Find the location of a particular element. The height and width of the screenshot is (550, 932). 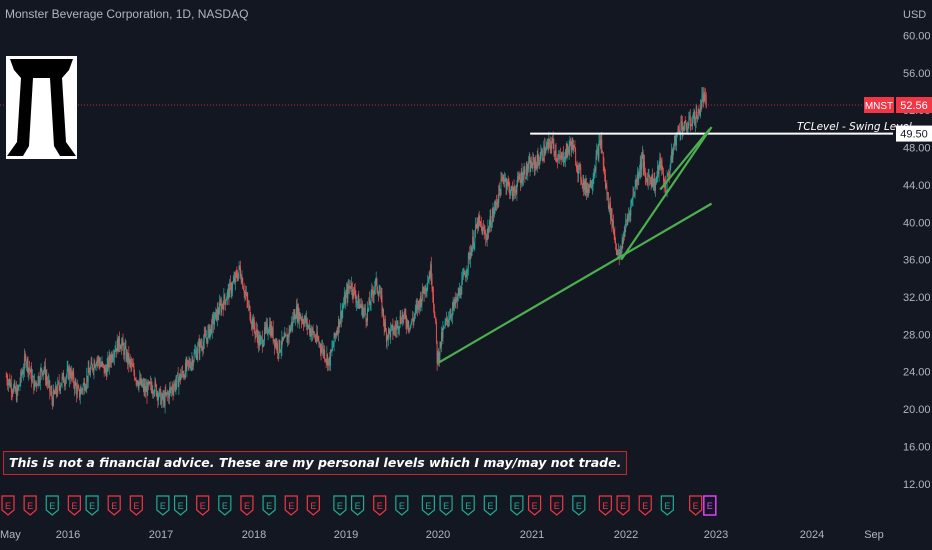

price-axis-panel is located at coordinates (912, 275).